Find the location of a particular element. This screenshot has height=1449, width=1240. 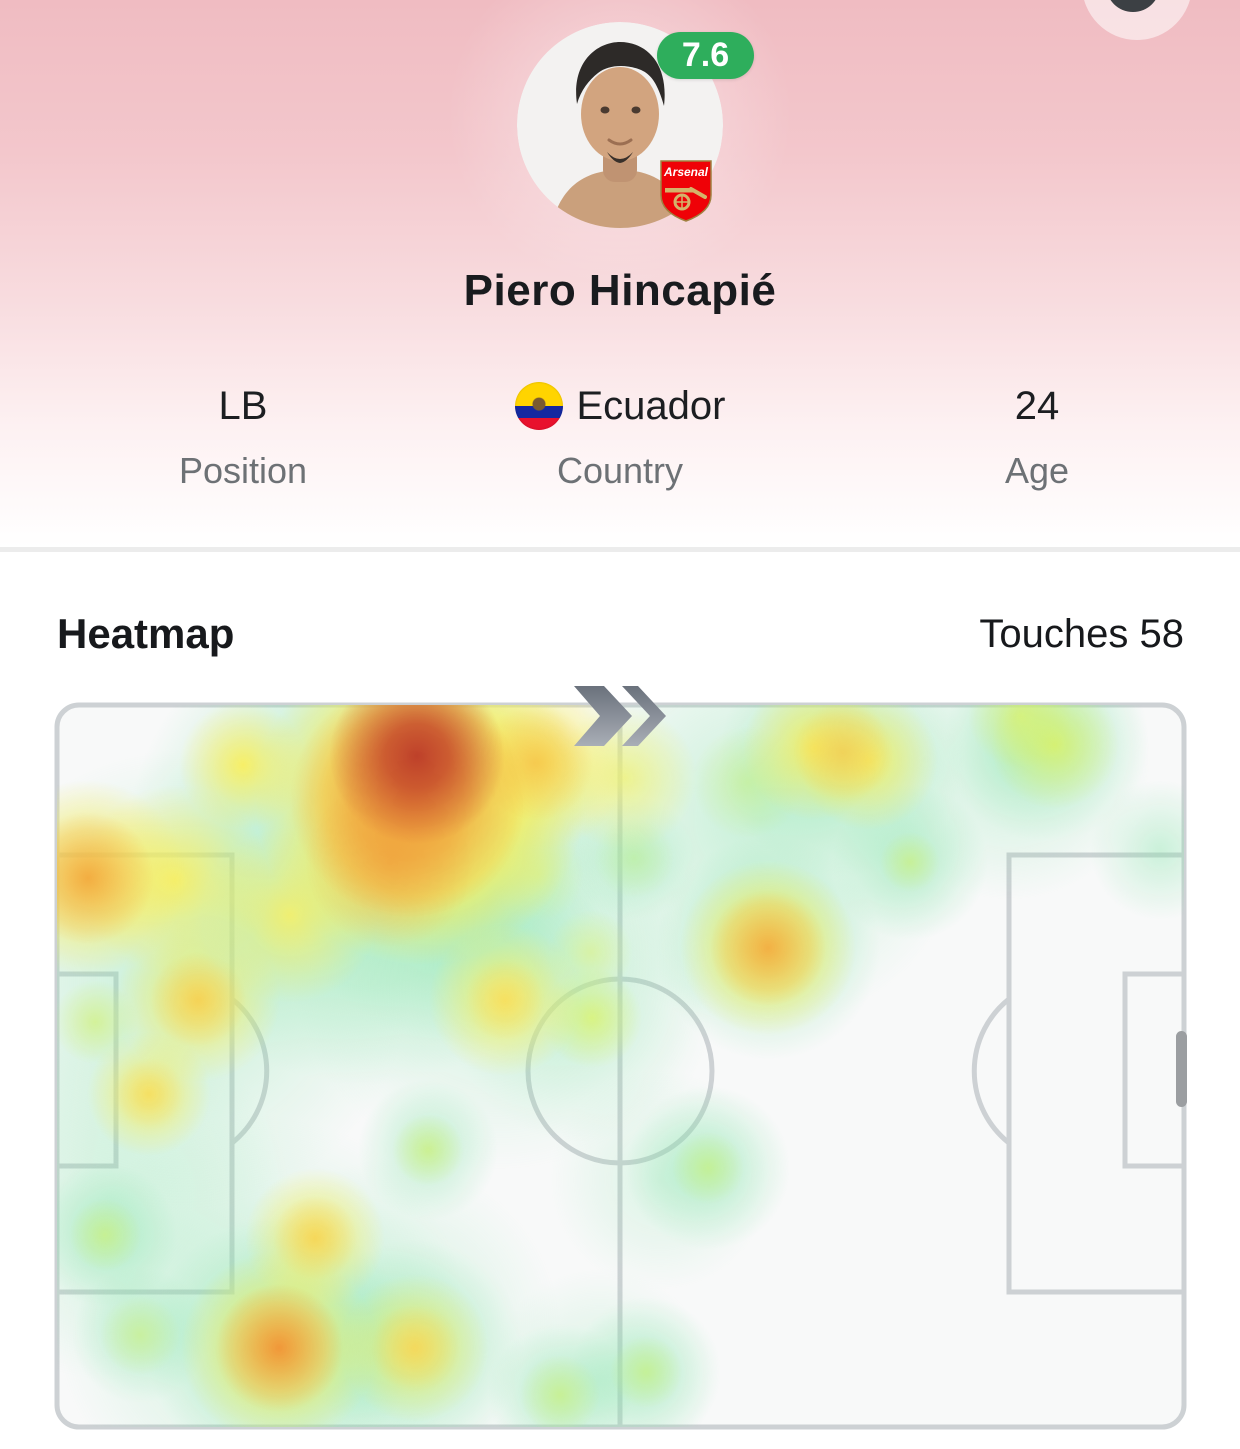

heatmap-title: Heatmap is located at coordinates (146, 633).